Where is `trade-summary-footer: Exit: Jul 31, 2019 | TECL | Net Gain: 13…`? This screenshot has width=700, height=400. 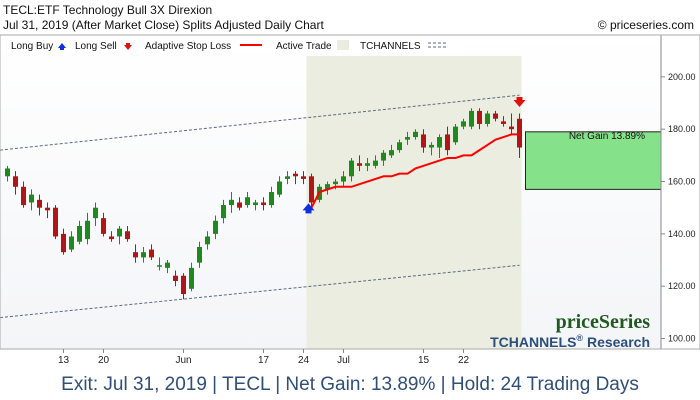
trade-summary-footer: Exit: Jul 31, 2019 | TECL | Net Gain: 13… is located at coordinates (350, 384).